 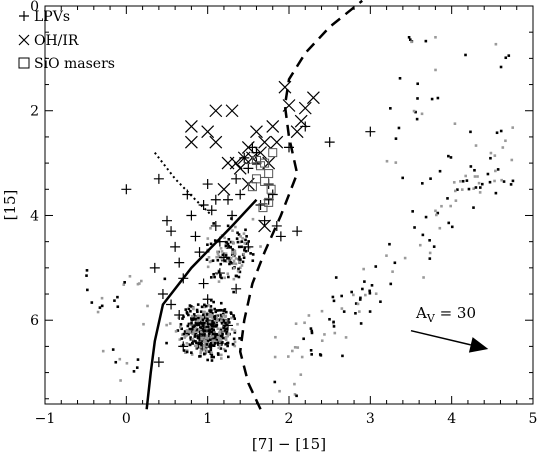 I want to click on y-tick-label: 0, so click(x=34, y=7).